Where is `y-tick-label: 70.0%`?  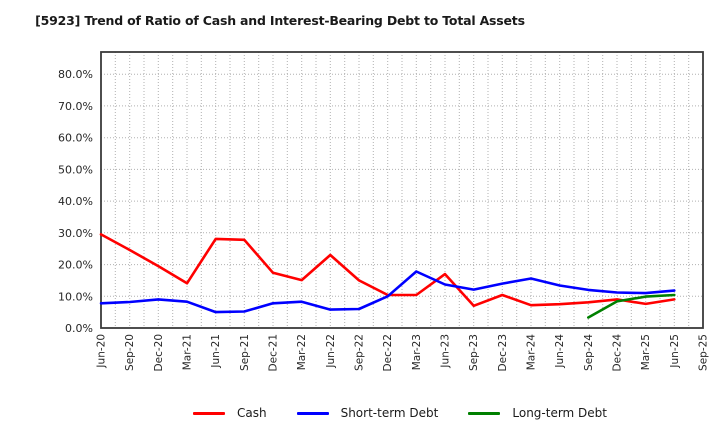 y-tick-label: 70.0% is located at coordinates (75, 106).